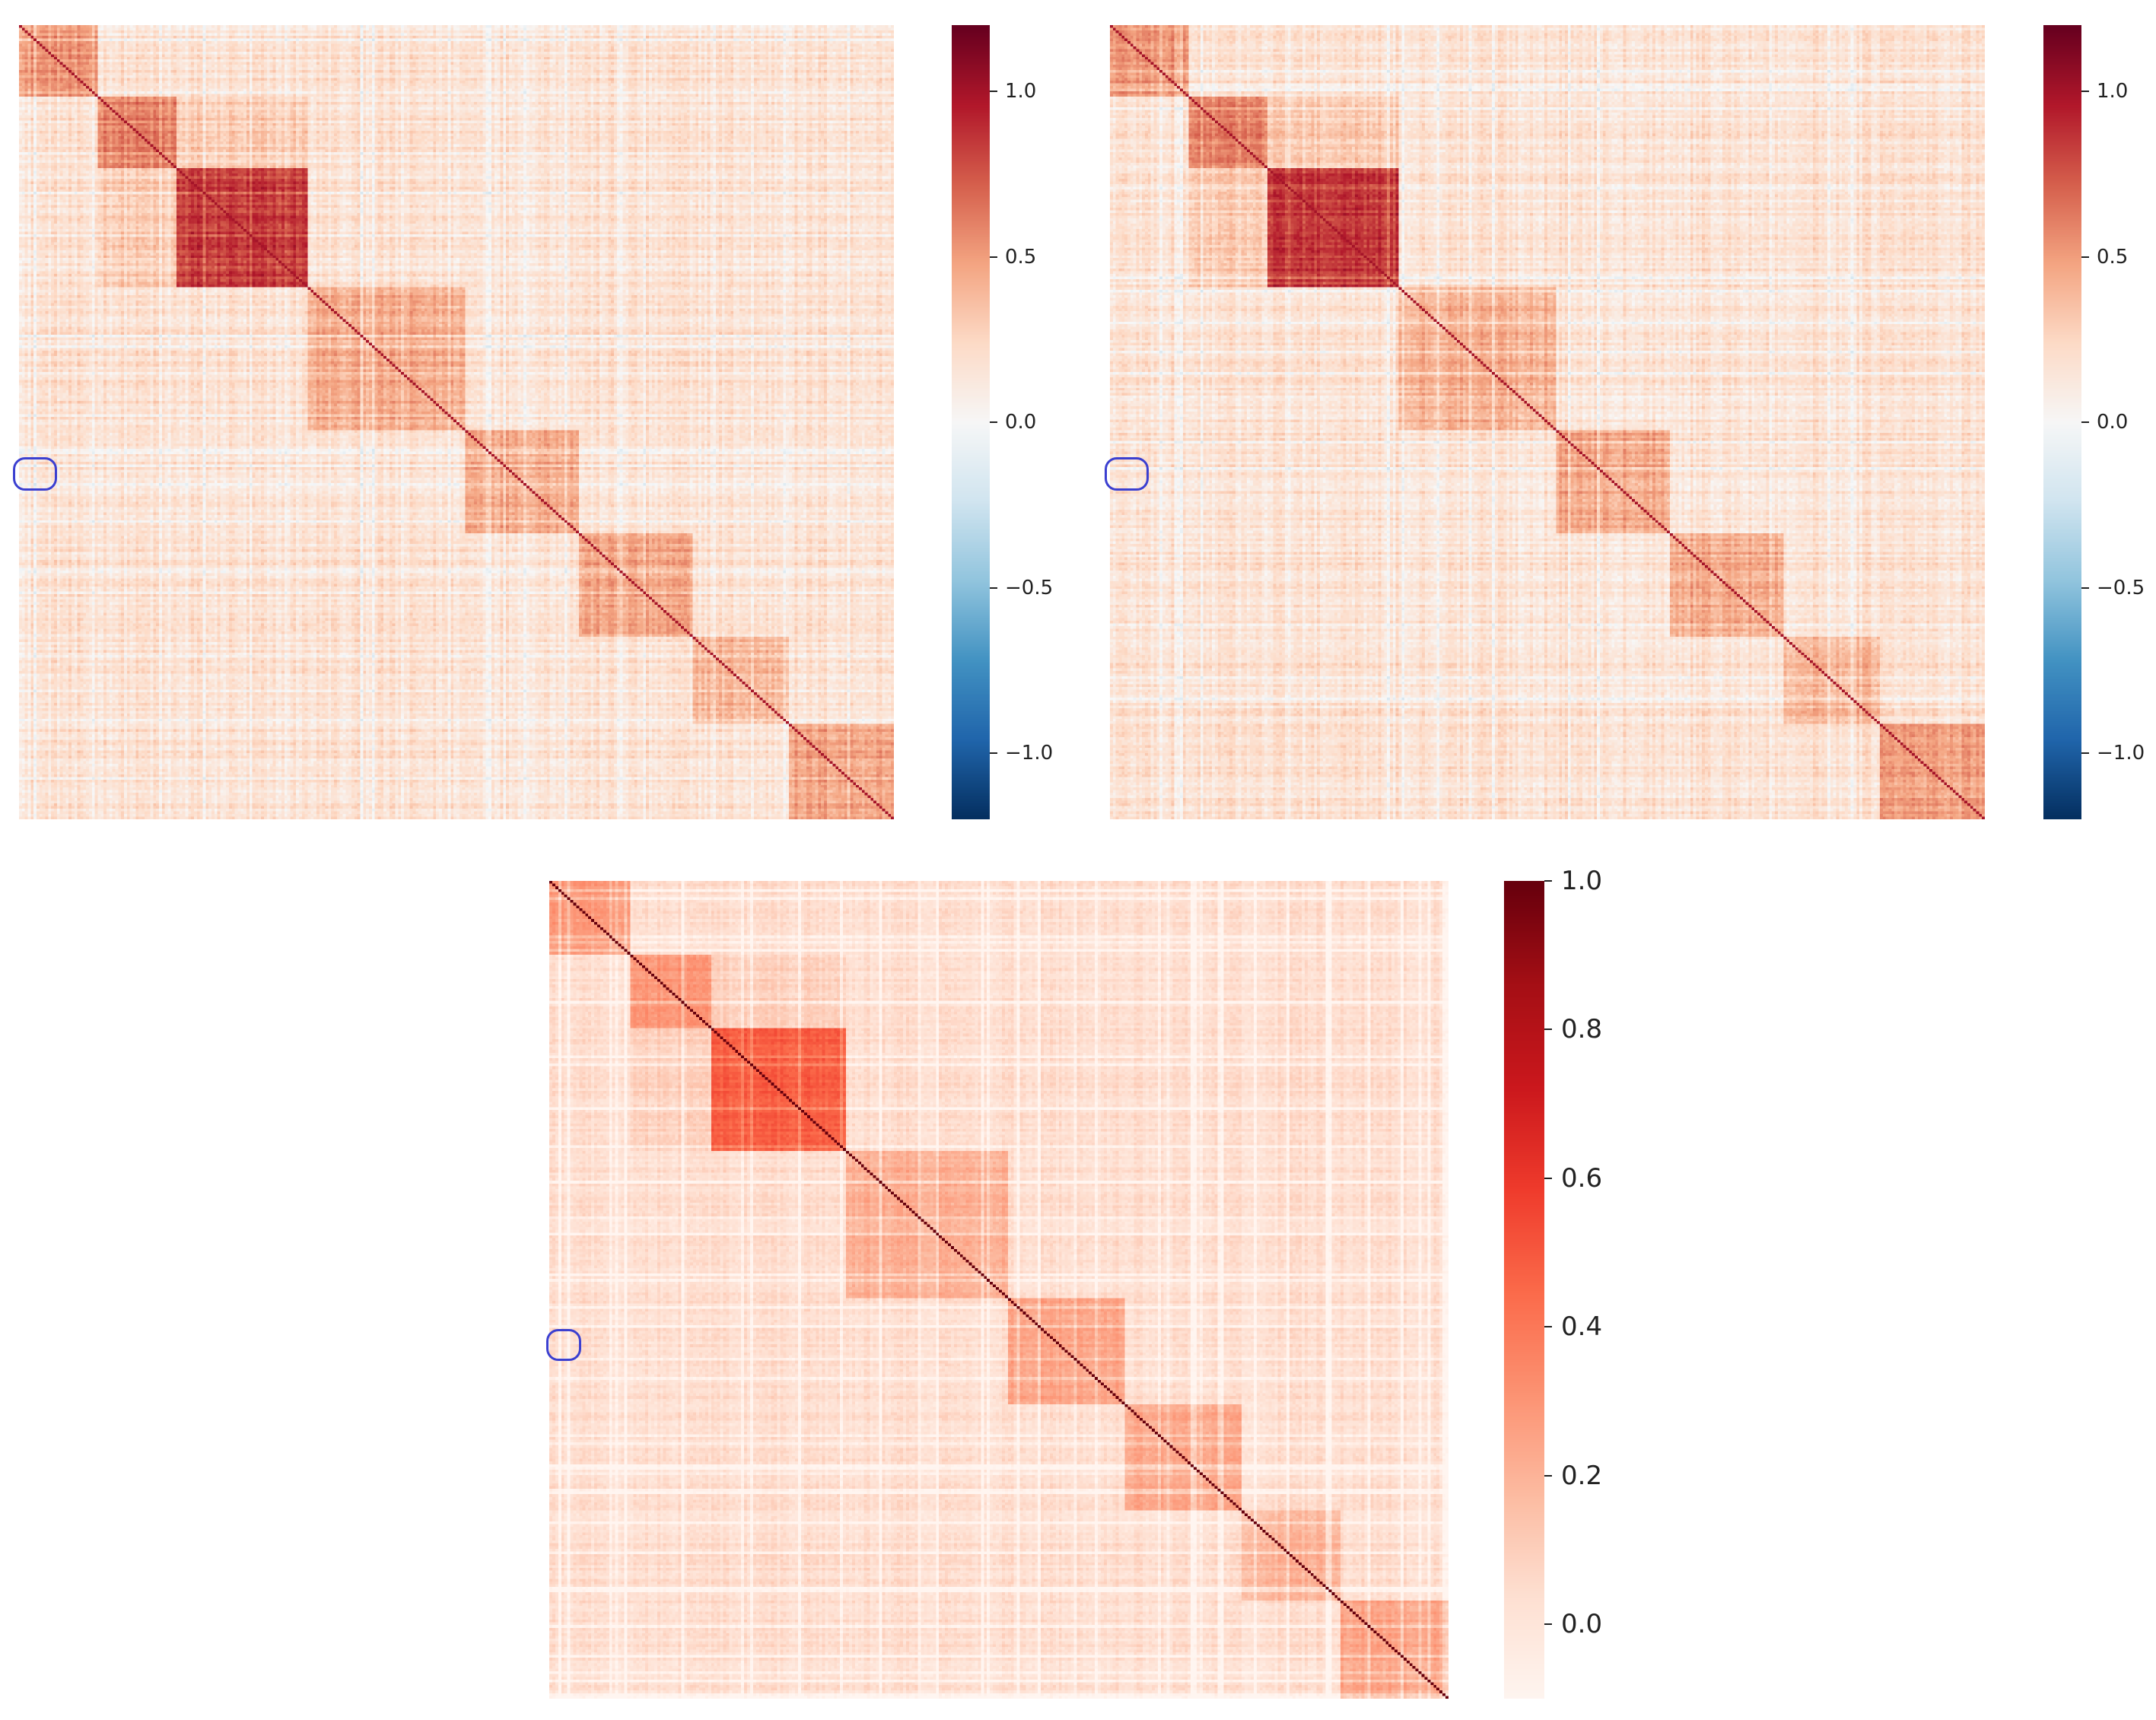  What do you see at coordinates (1582, 1475) in the screenshot?
I see `colorbar-tick-label: 0.2` at bounding box center [1582, 1475].